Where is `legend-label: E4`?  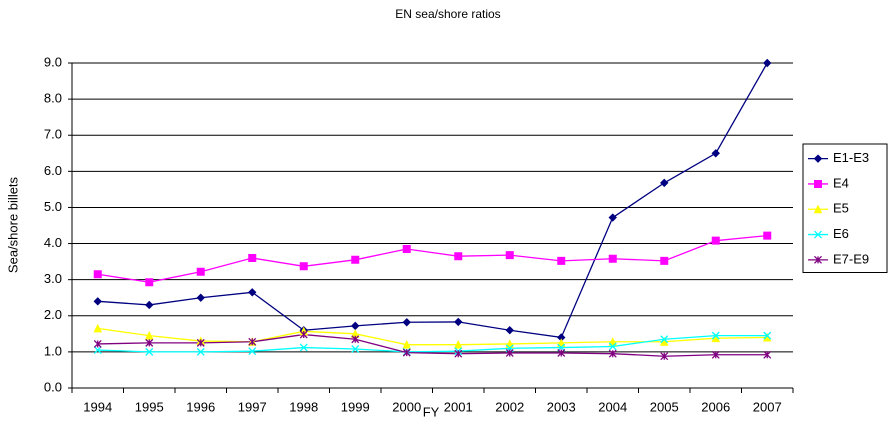
legend-label: E4 is located at coordinates (841, 182).